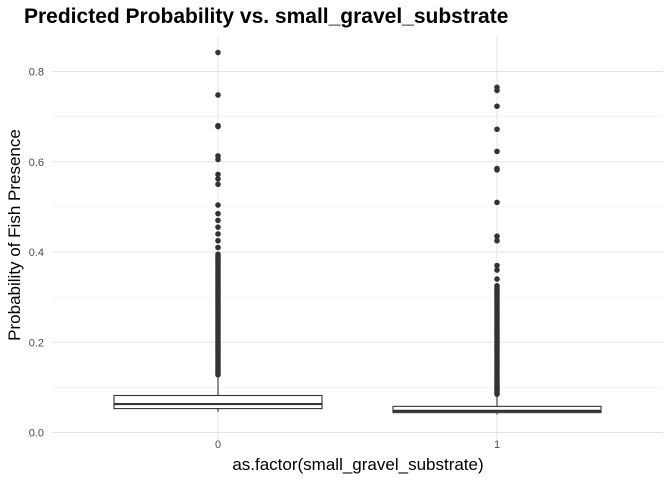 Image resolution: width=672 pixels, height=480 pixels. Describe the element at coordinates (36, 343) in the screenshot. I see `y-tick-label: 0.2` at that location.